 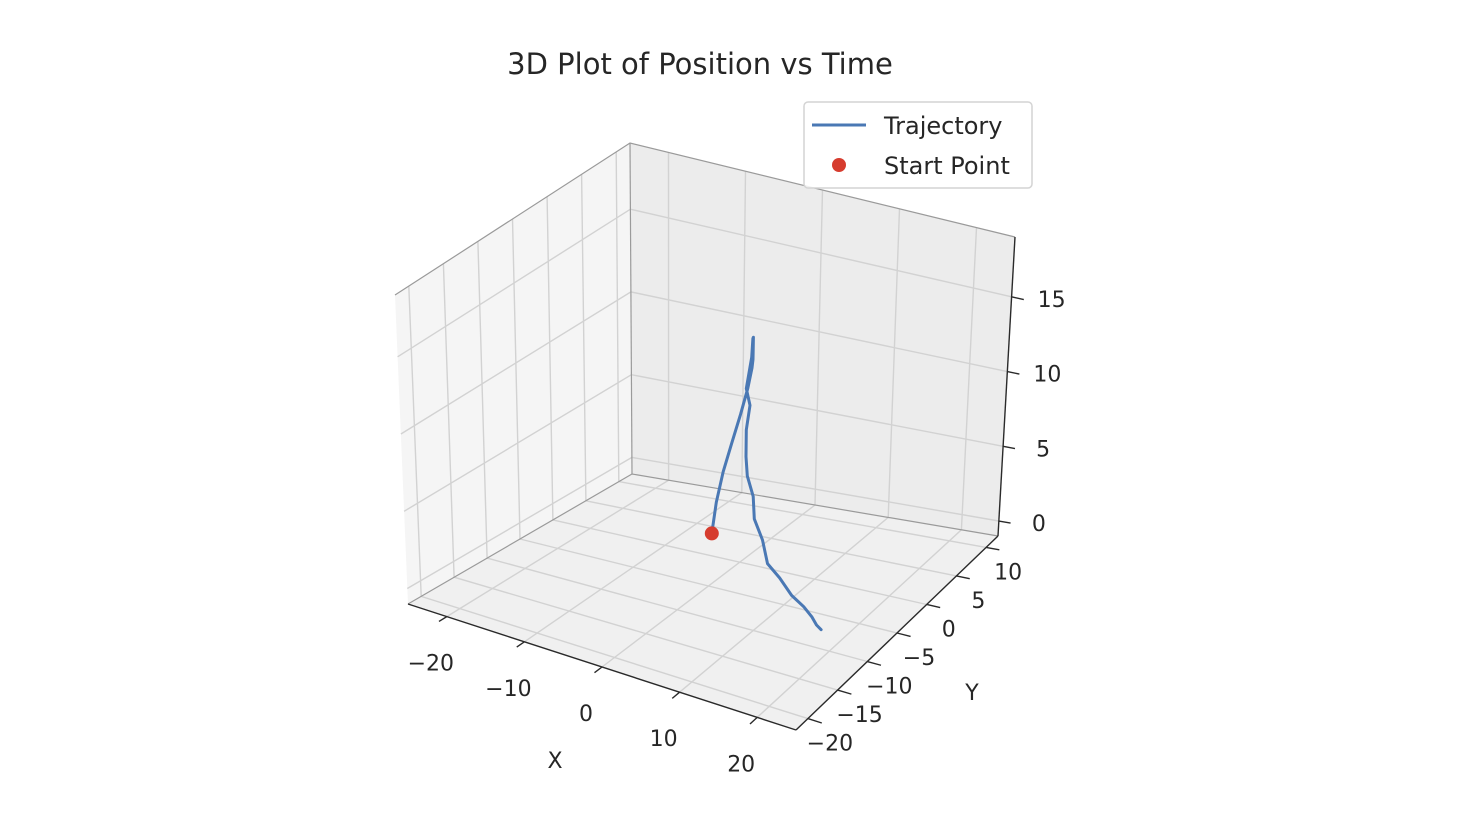 I want to click on z-axis-line, so click(x=1006, y=386).